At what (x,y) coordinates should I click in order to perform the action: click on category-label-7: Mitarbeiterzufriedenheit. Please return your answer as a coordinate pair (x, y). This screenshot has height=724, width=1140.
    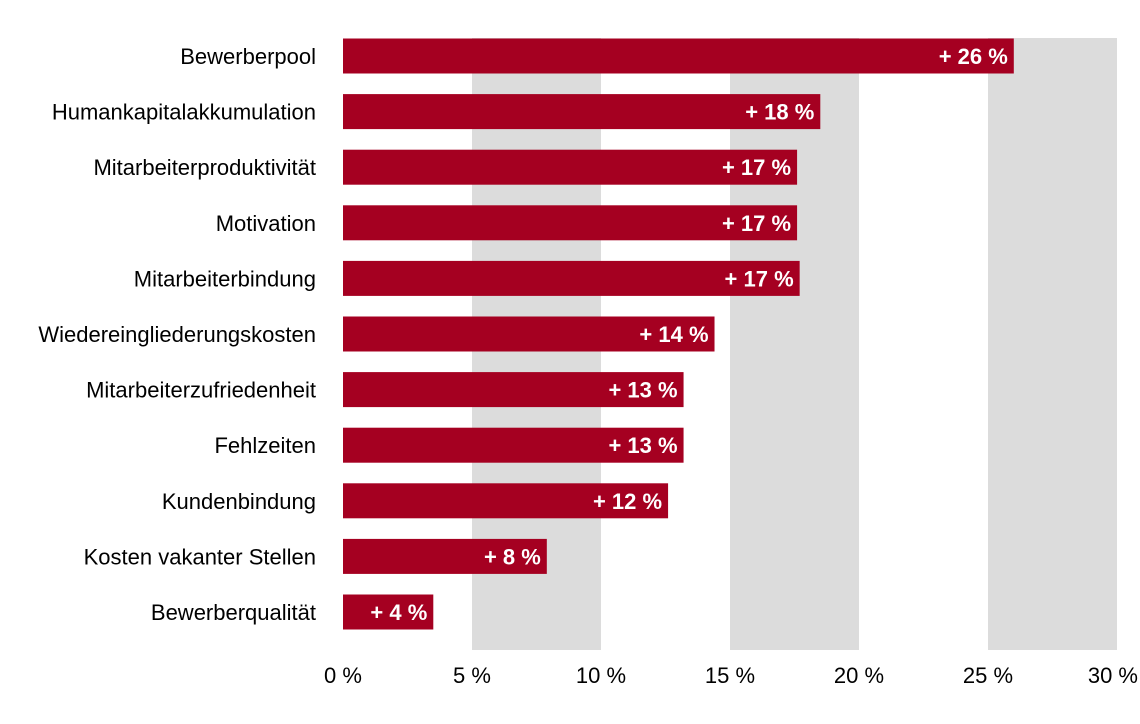
    Looking at the image, I should click on (201, 390).